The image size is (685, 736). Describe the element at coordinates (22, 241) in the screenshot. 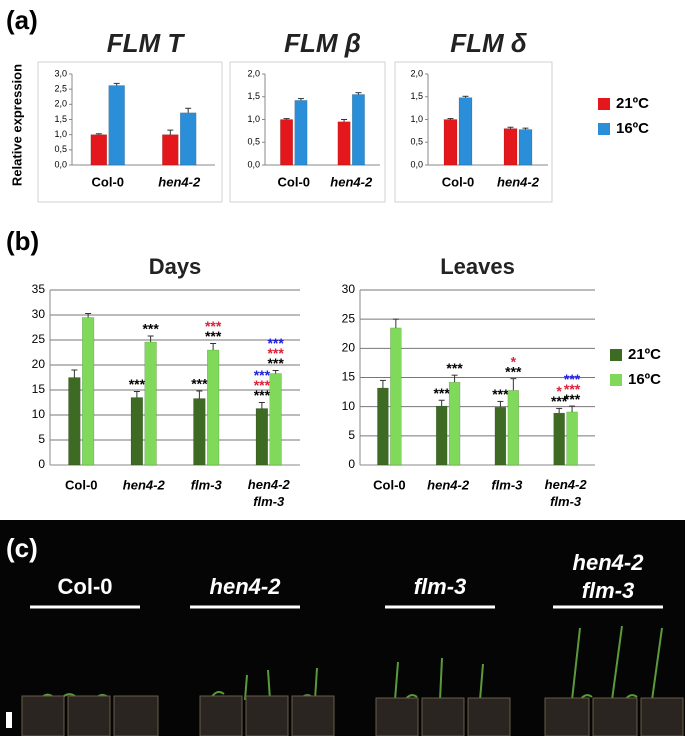

I see `panel-label: (b)` at that location.